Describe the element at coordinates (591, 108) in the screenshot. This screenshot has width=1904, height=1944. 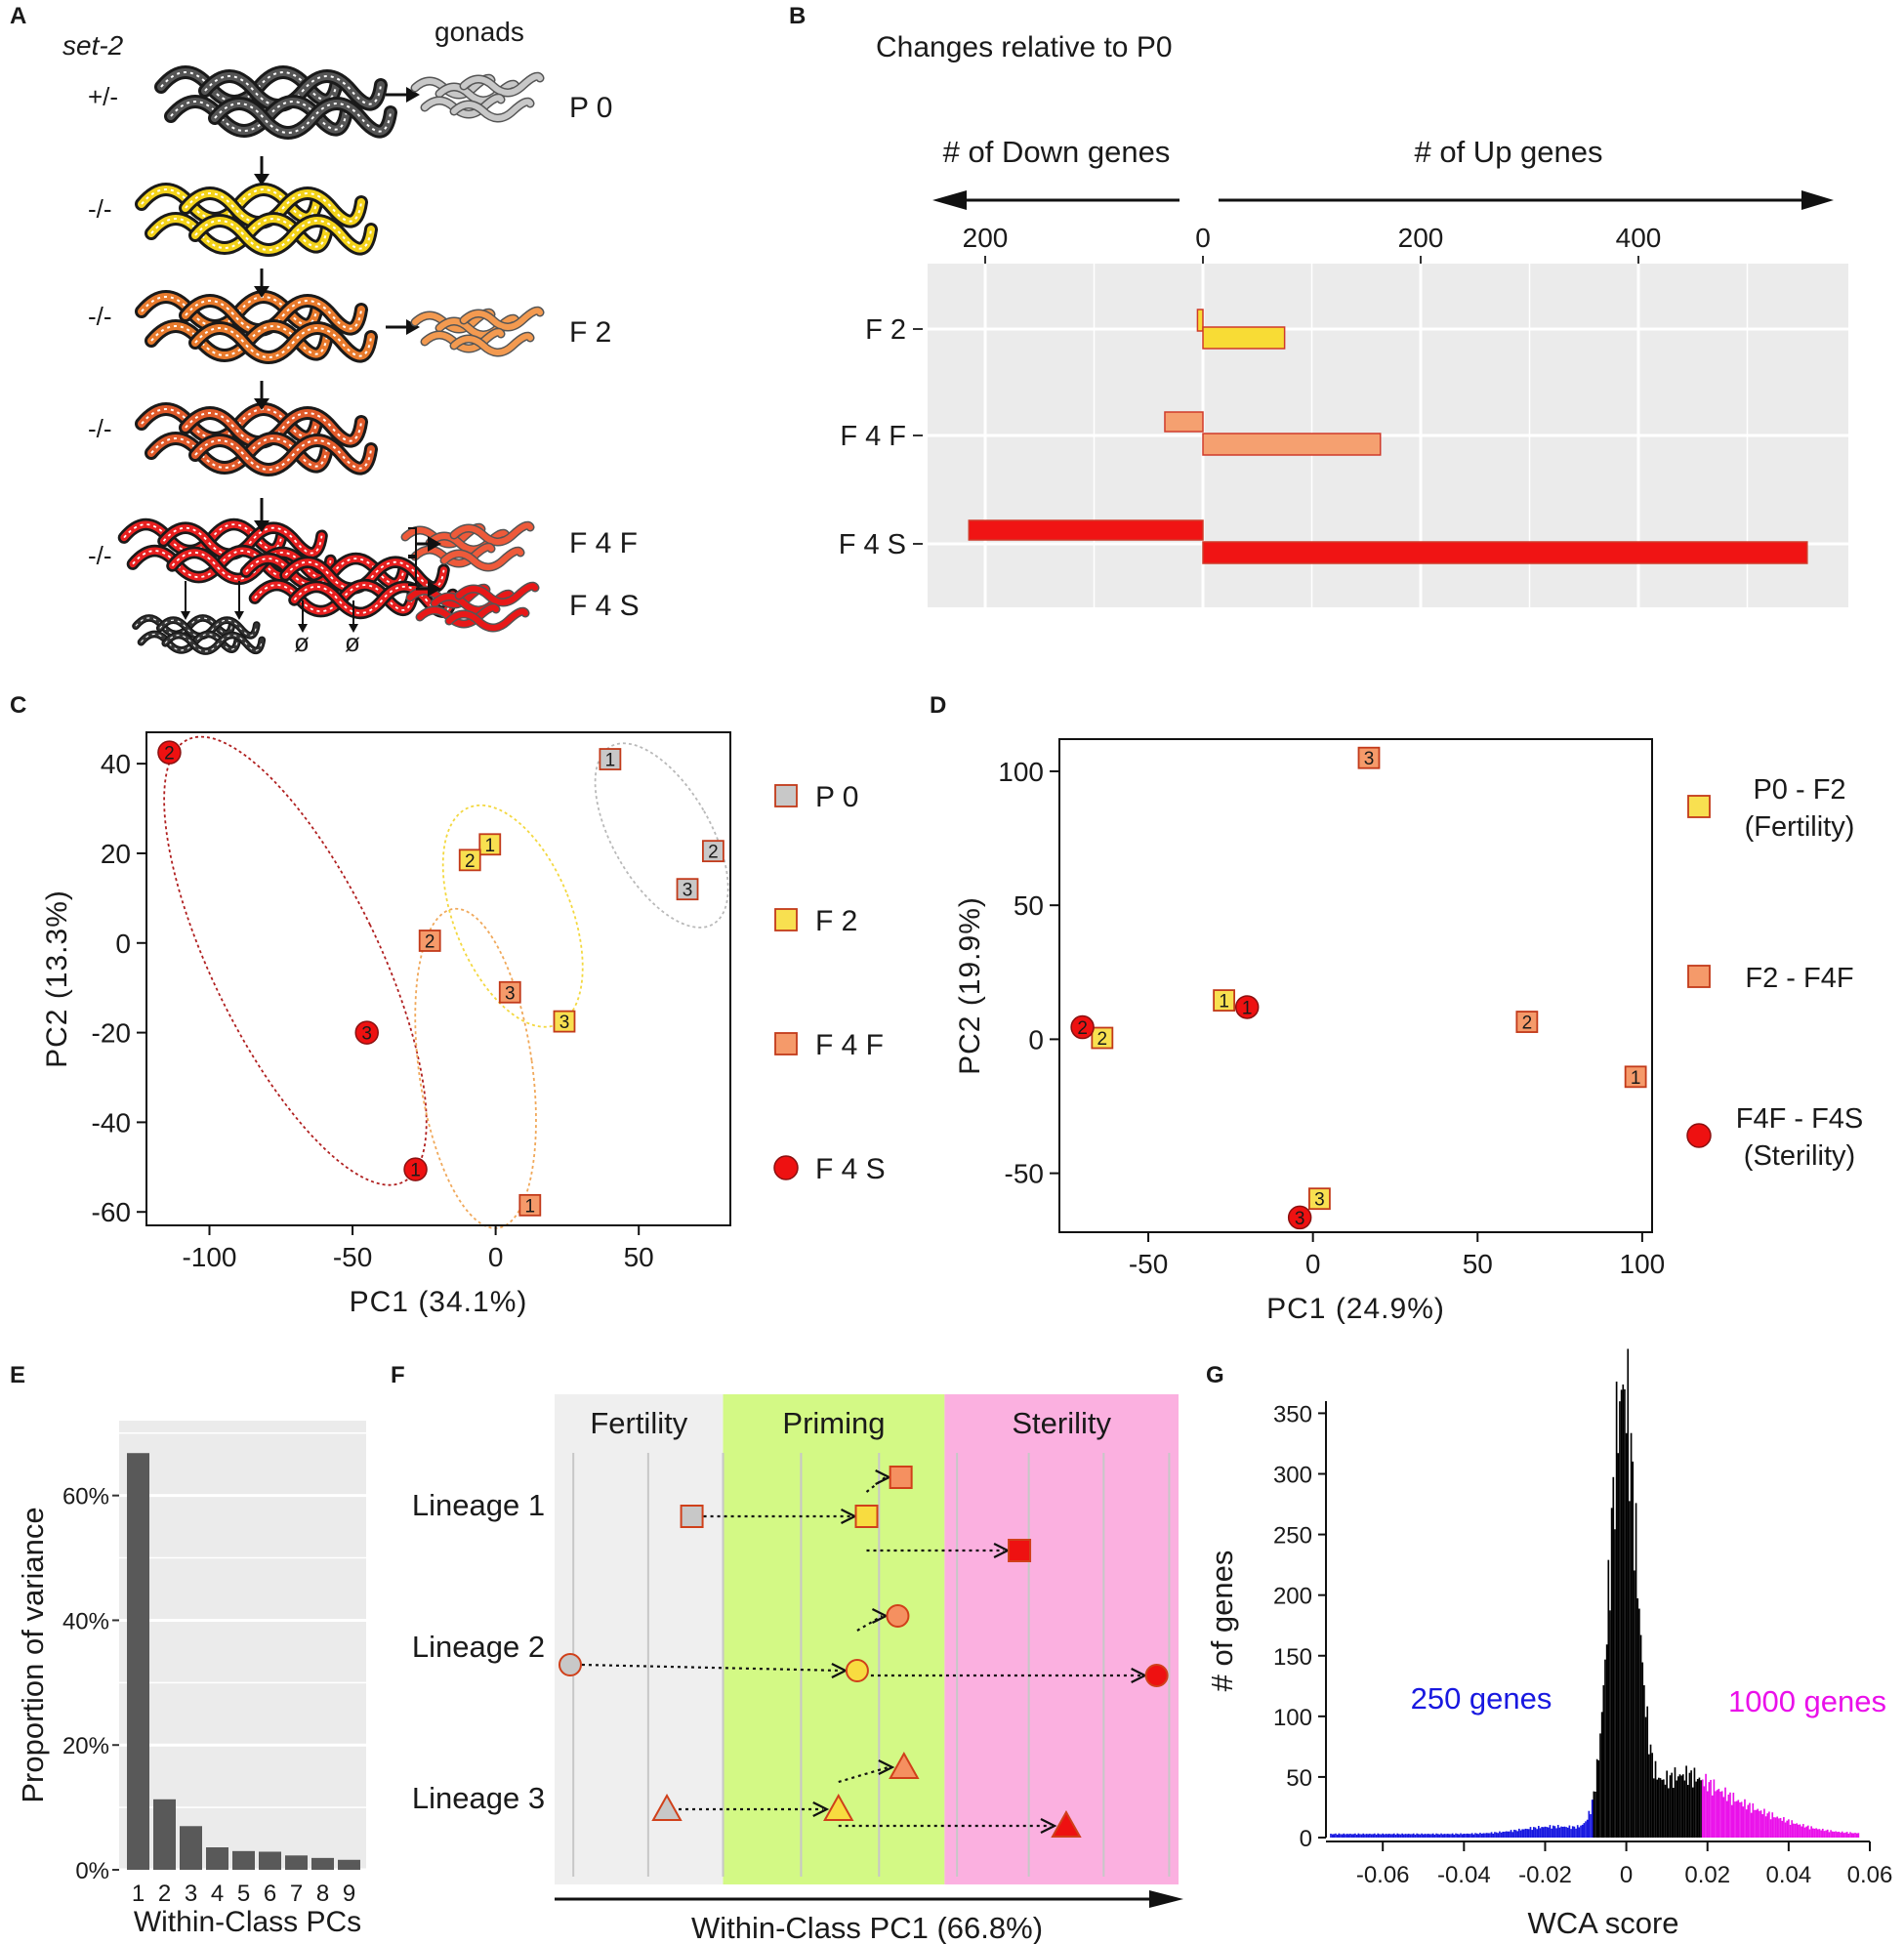
I see `generation-label-P0: P 0` at that location.